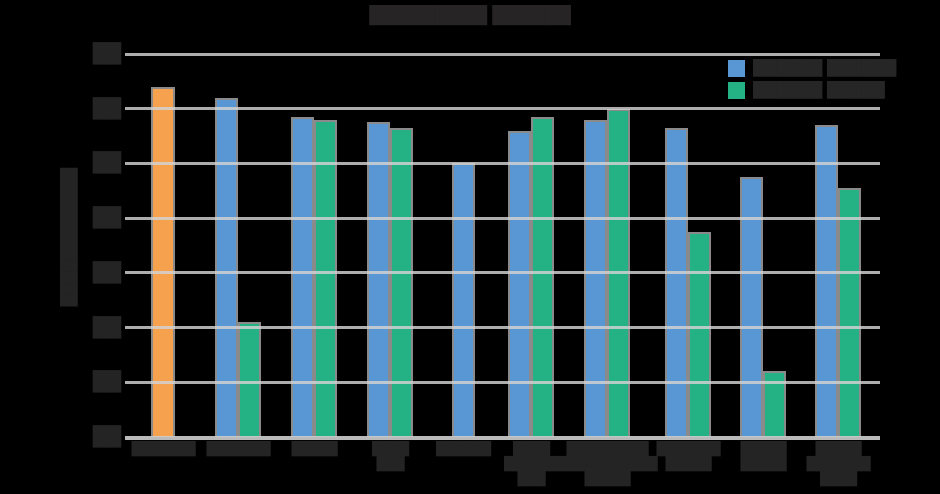  I want to click on legend-item-green: ██████ █████, so click(812, 90).